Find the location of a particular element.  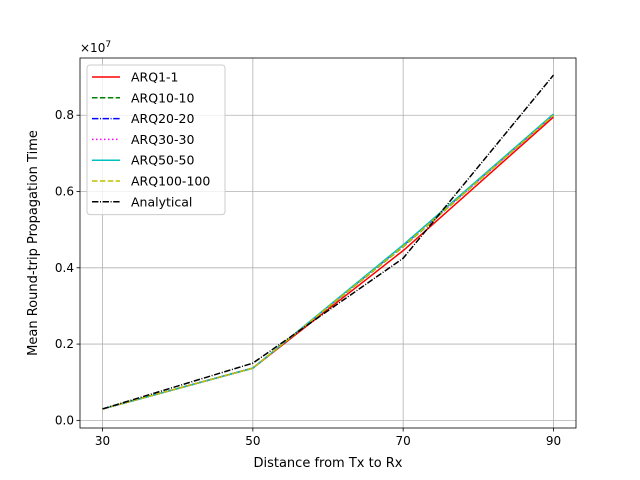

legend-label: ARQ100-100 is located at coordinates (170, 181).